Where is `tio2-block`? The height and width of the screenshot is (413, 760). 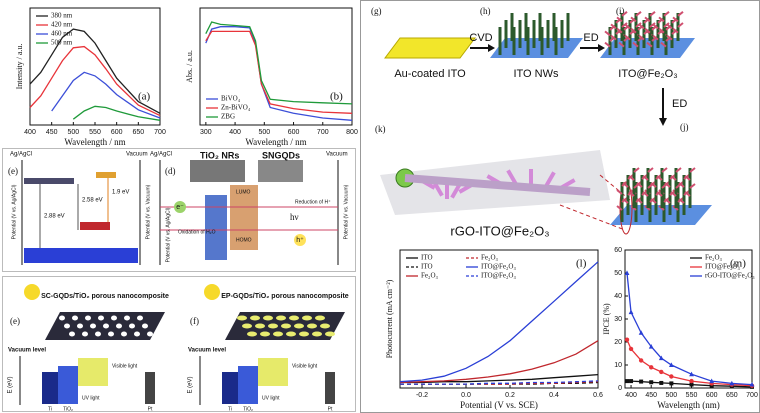 tio2-block is located at coordinates (216, 227).